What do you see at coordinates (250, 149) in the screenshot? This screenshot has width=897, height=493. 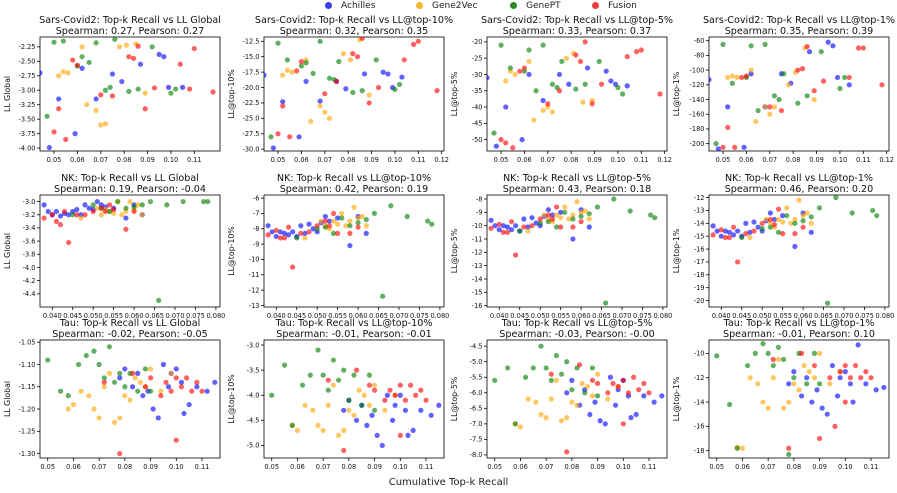 I see `y-tick-label: -30.0` at bounding box center [250, 149].